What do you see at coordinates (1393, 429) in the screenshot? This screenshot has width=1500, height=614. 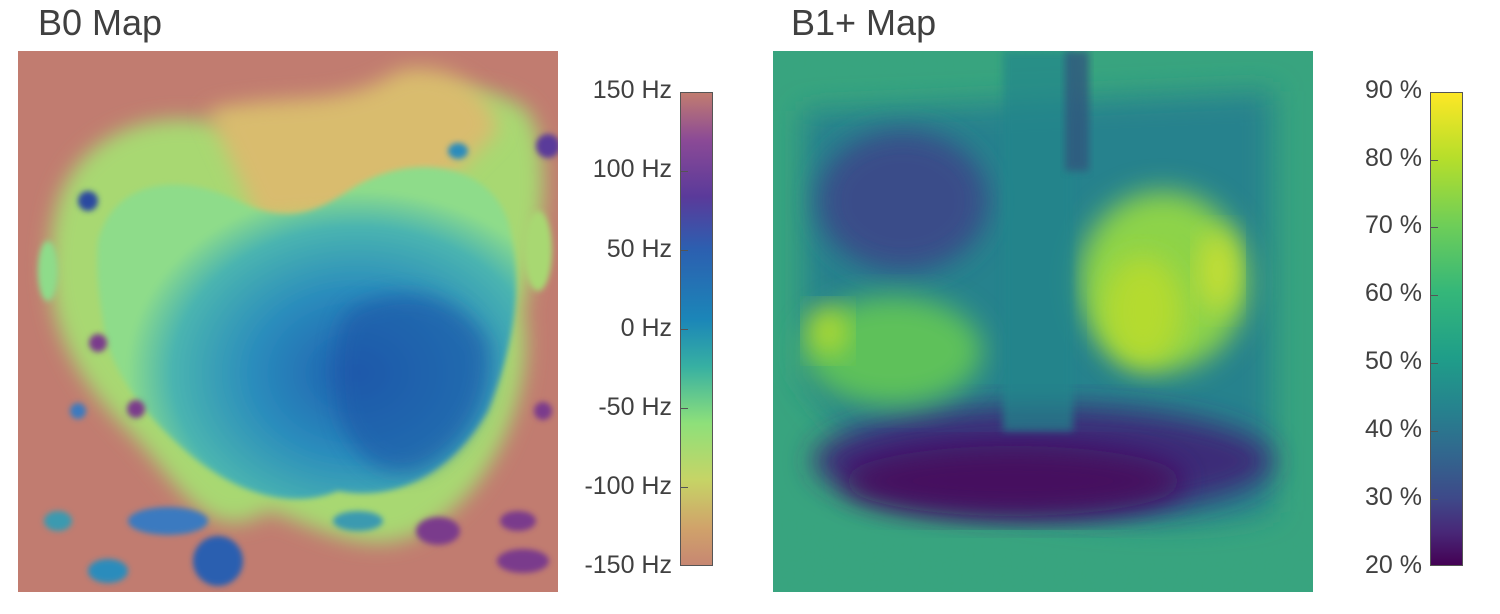 I see `b1-tick-label: 40 %` at bounding box center [1393, 429].